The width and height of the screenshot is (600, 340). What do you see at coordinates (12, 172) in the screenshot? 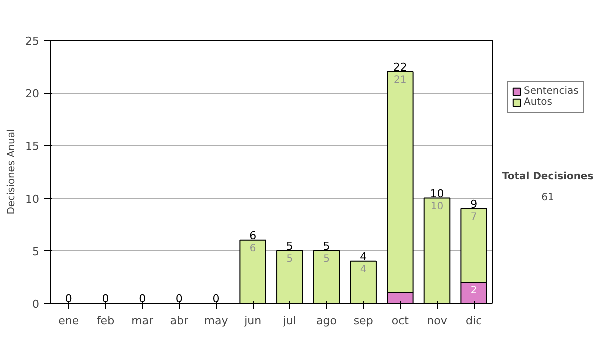
I see `y-axis-title: Decisiones Anual` at bounding box center [12, 172].